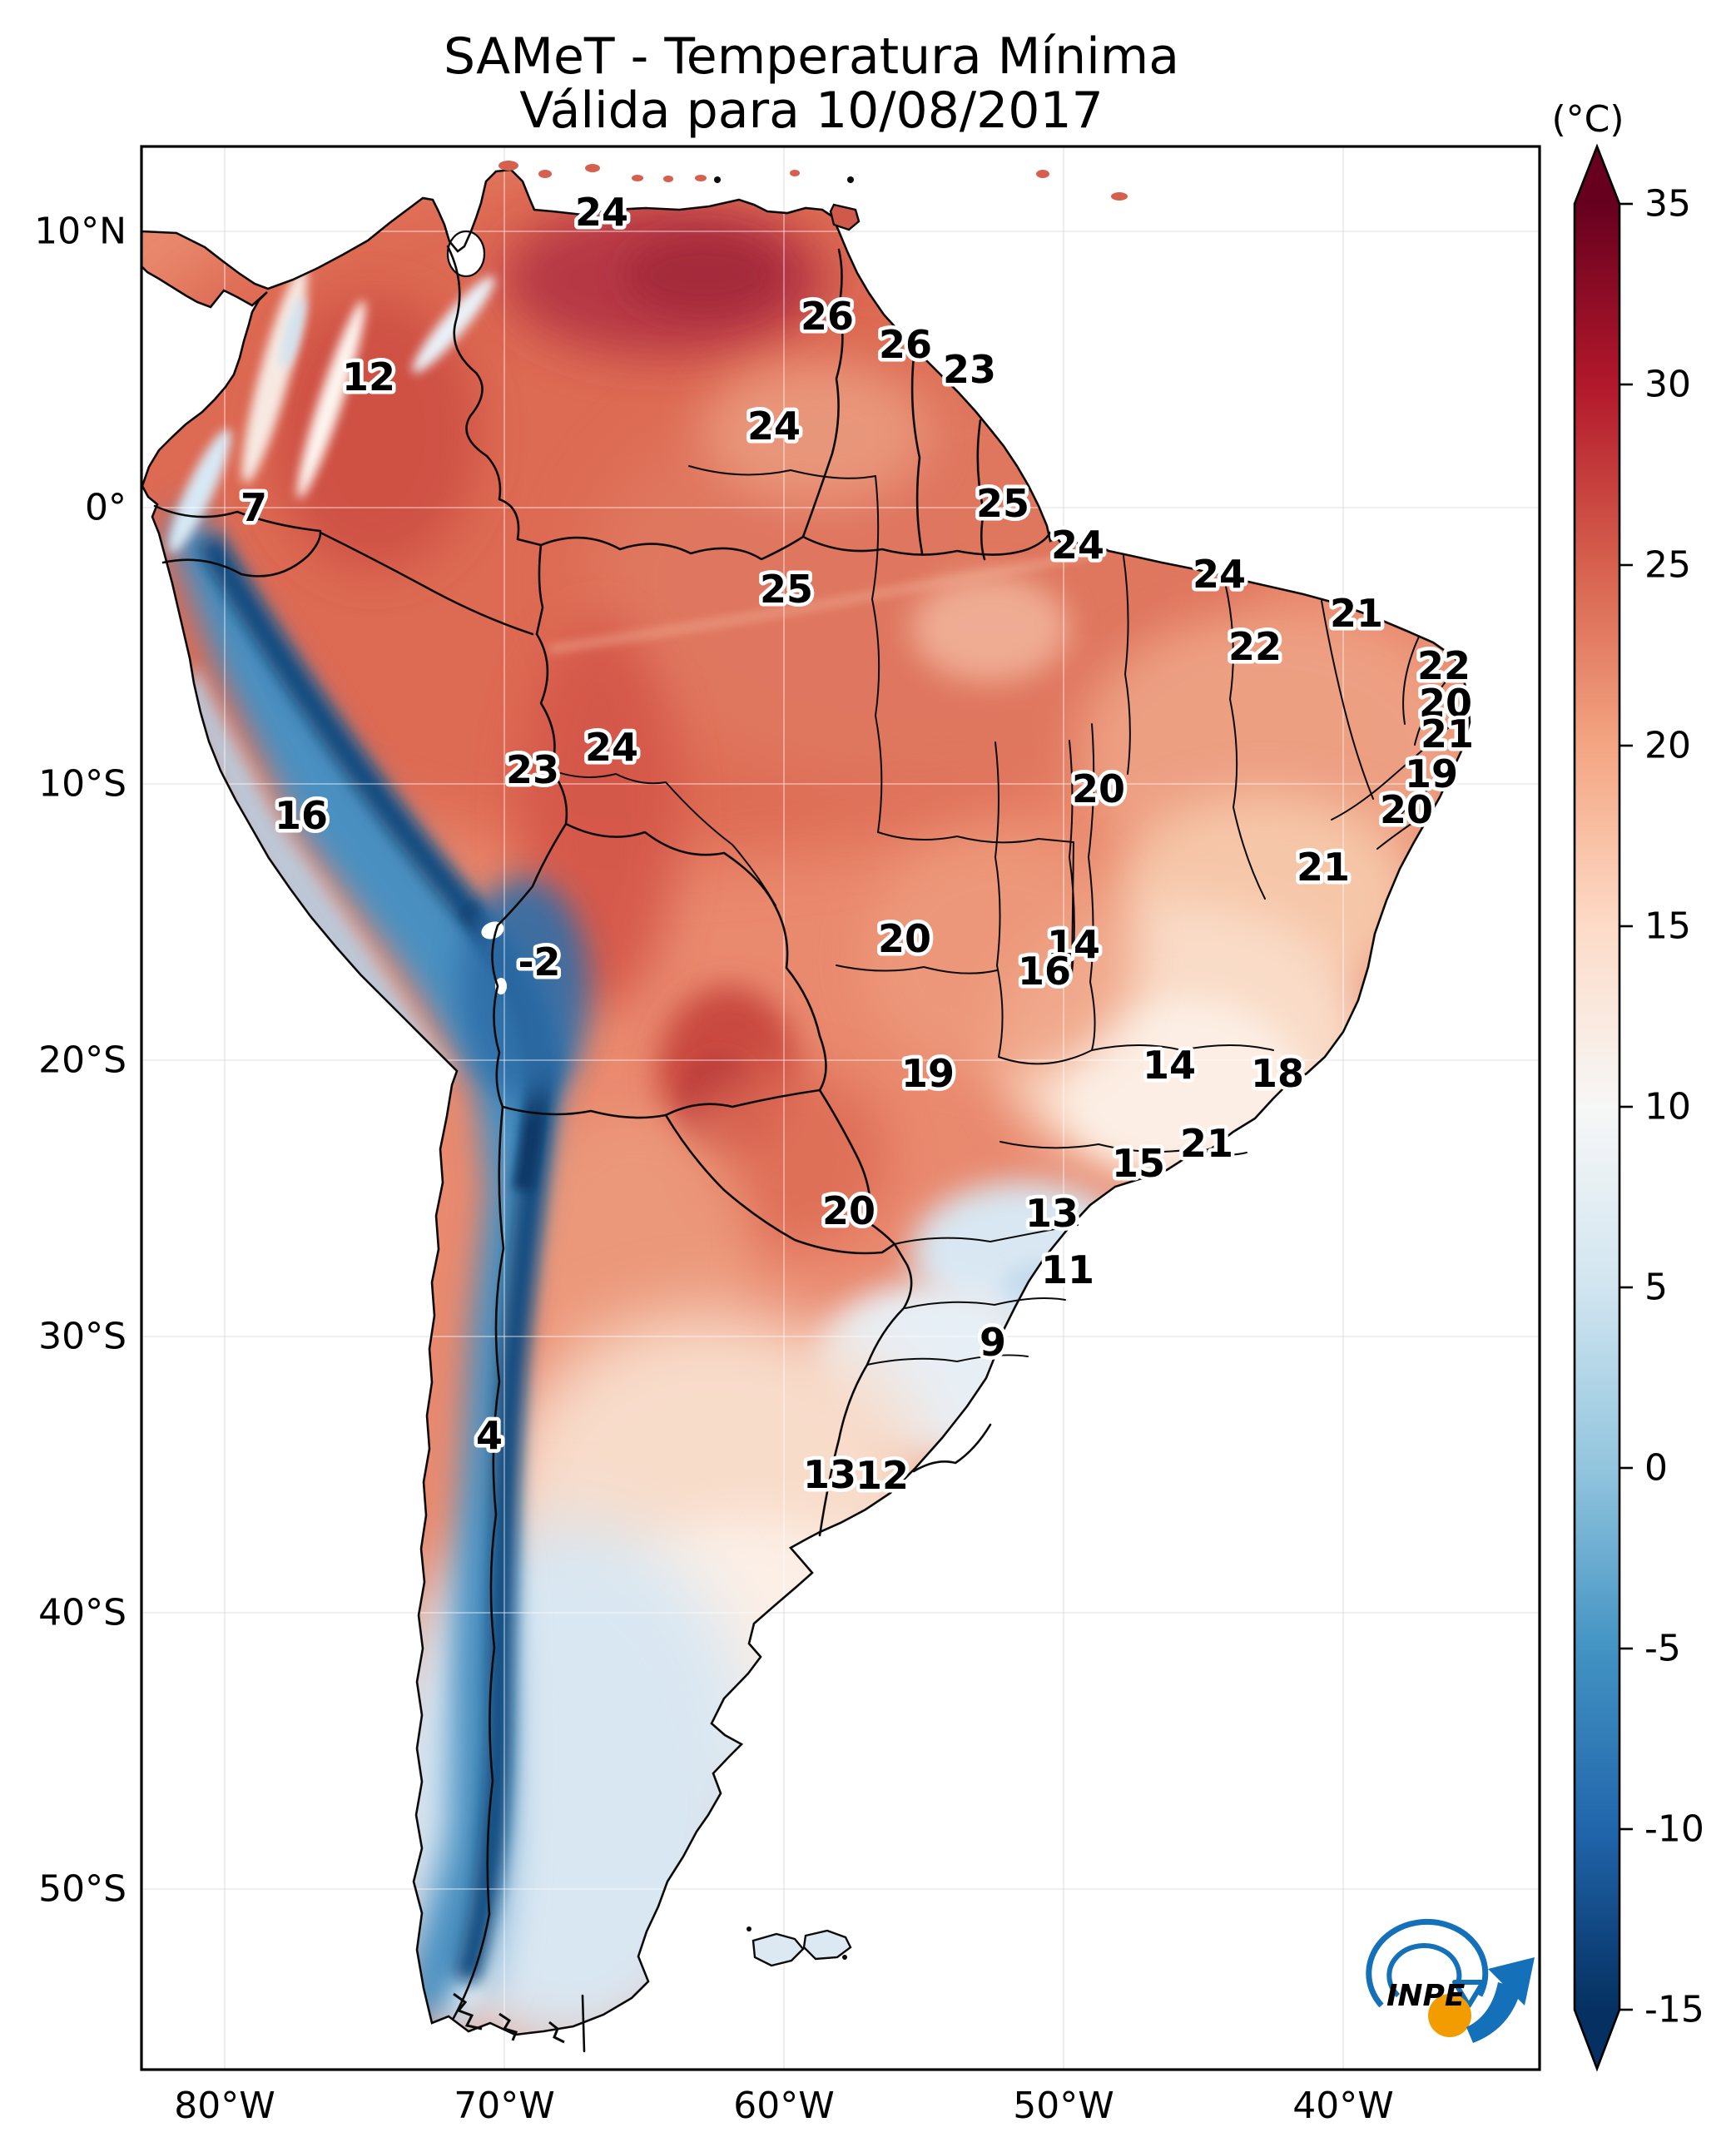 The height and width of the screenshot is (2152, 1736). Describe the element at coordinates (1597, 1107) in the screenshot. I see `colorbar-gradient-bar` at that location.